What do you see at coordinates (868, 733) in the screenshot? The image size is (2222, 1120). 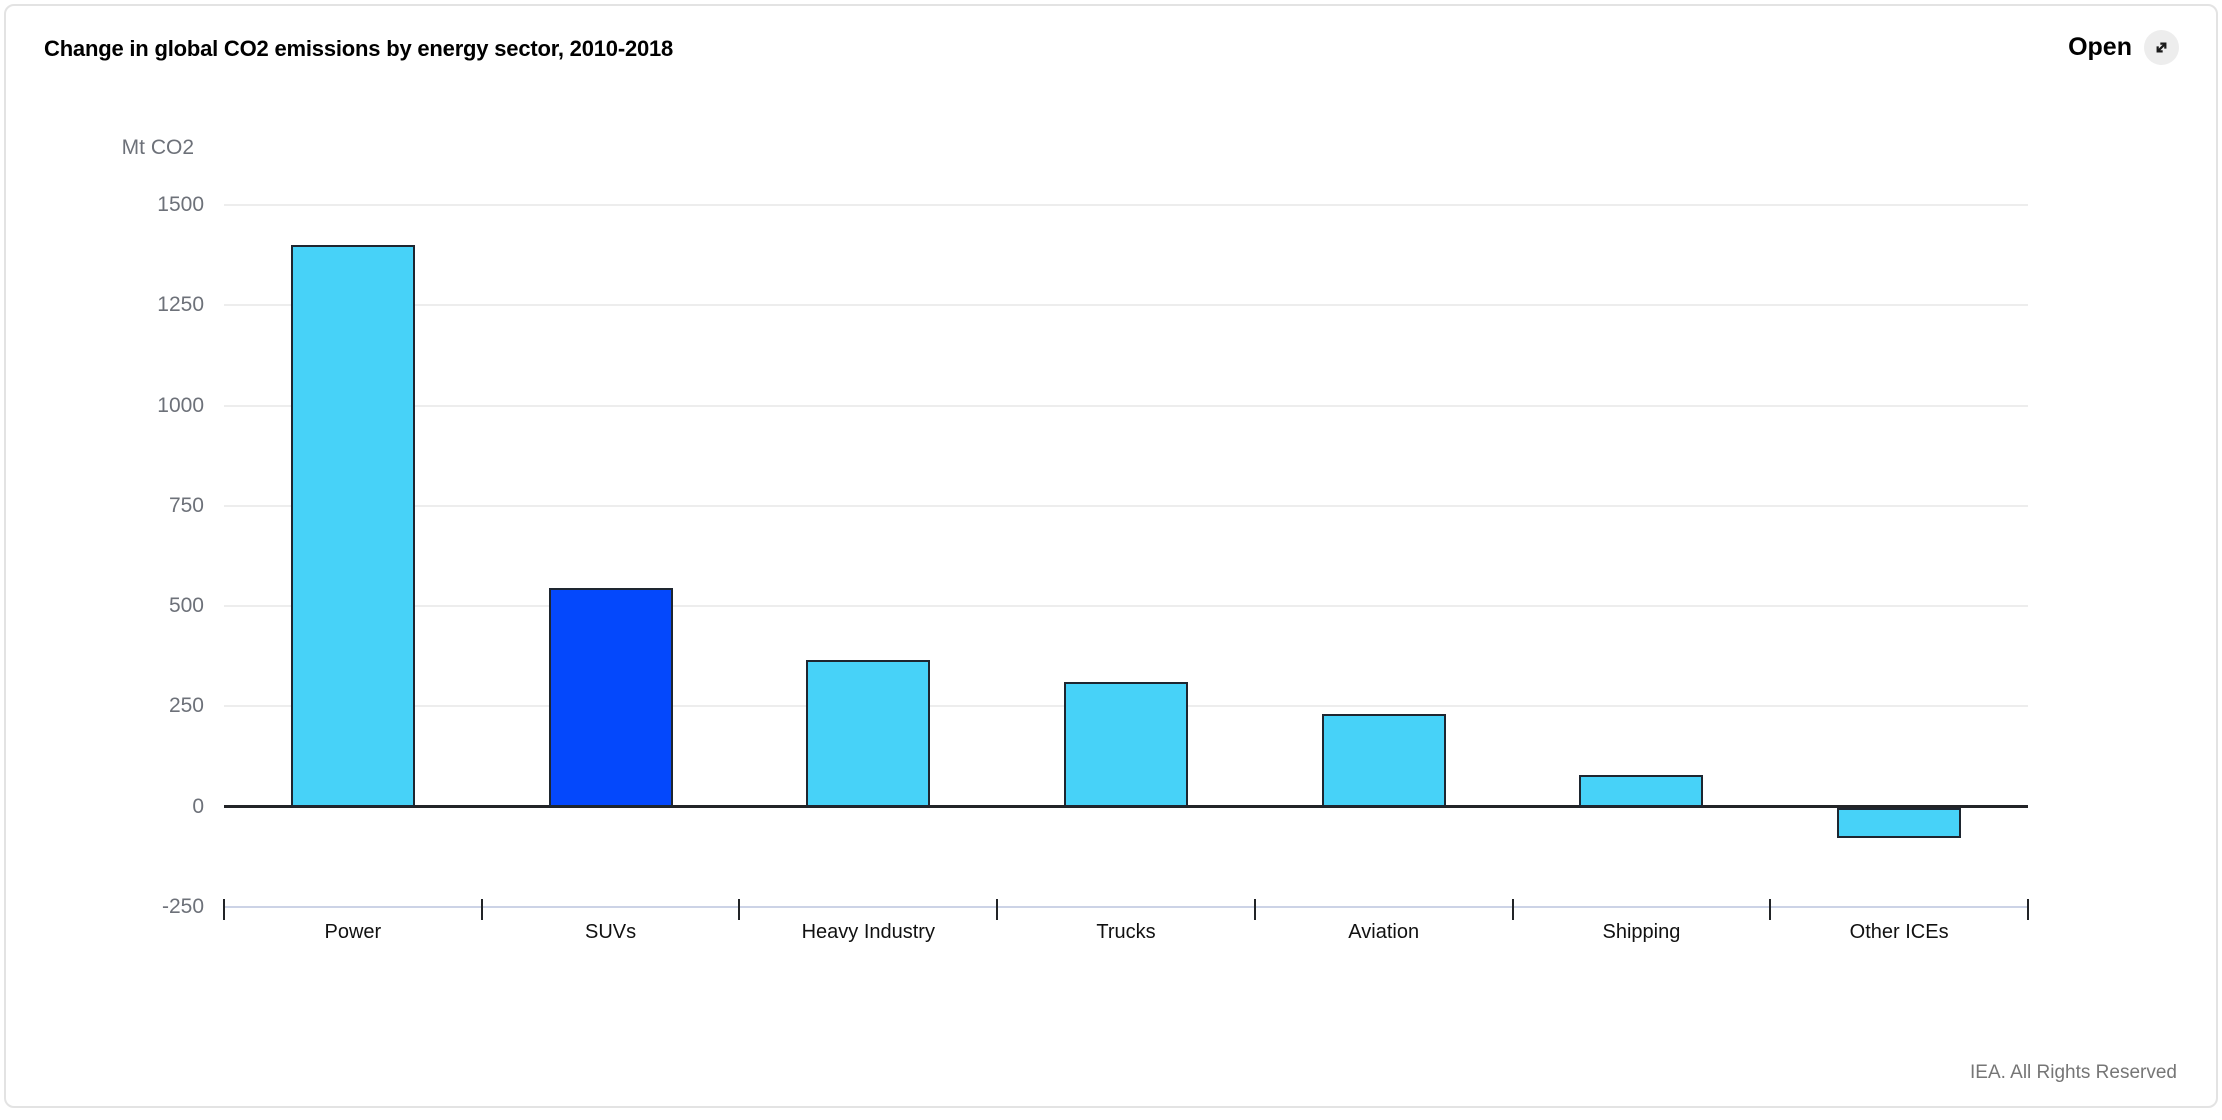 I see `bar-heavy-industry` at bounding box center [868, 733].